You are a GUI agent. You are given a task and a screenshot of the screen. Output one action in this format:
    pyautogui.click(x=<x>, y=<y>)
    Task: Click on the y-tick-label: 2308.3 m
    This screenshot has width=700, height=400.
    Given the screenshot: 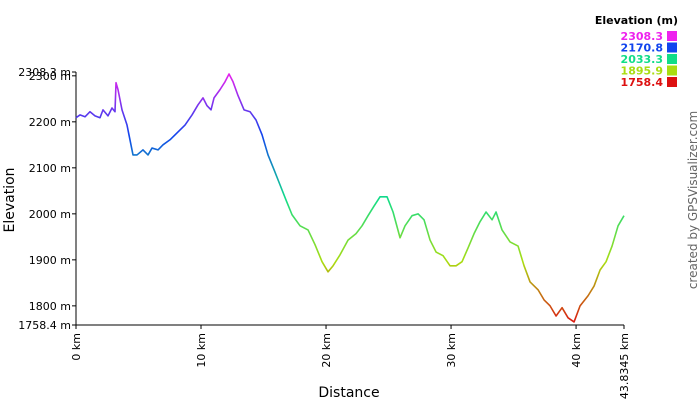 What is the action you would take?
    pyautogui.click(x=44, y=72)
    